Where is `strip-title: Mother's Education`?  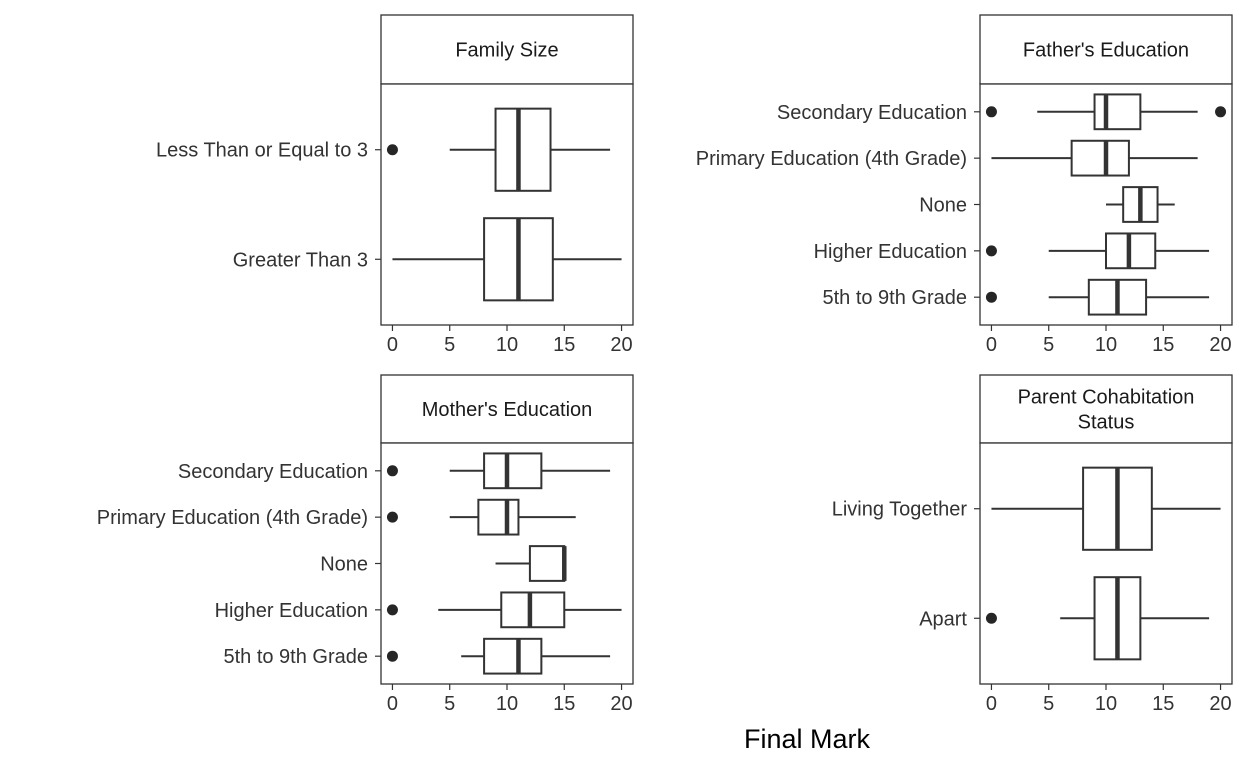 strip-title: Mother's Education is located at coordinates (507, 410).